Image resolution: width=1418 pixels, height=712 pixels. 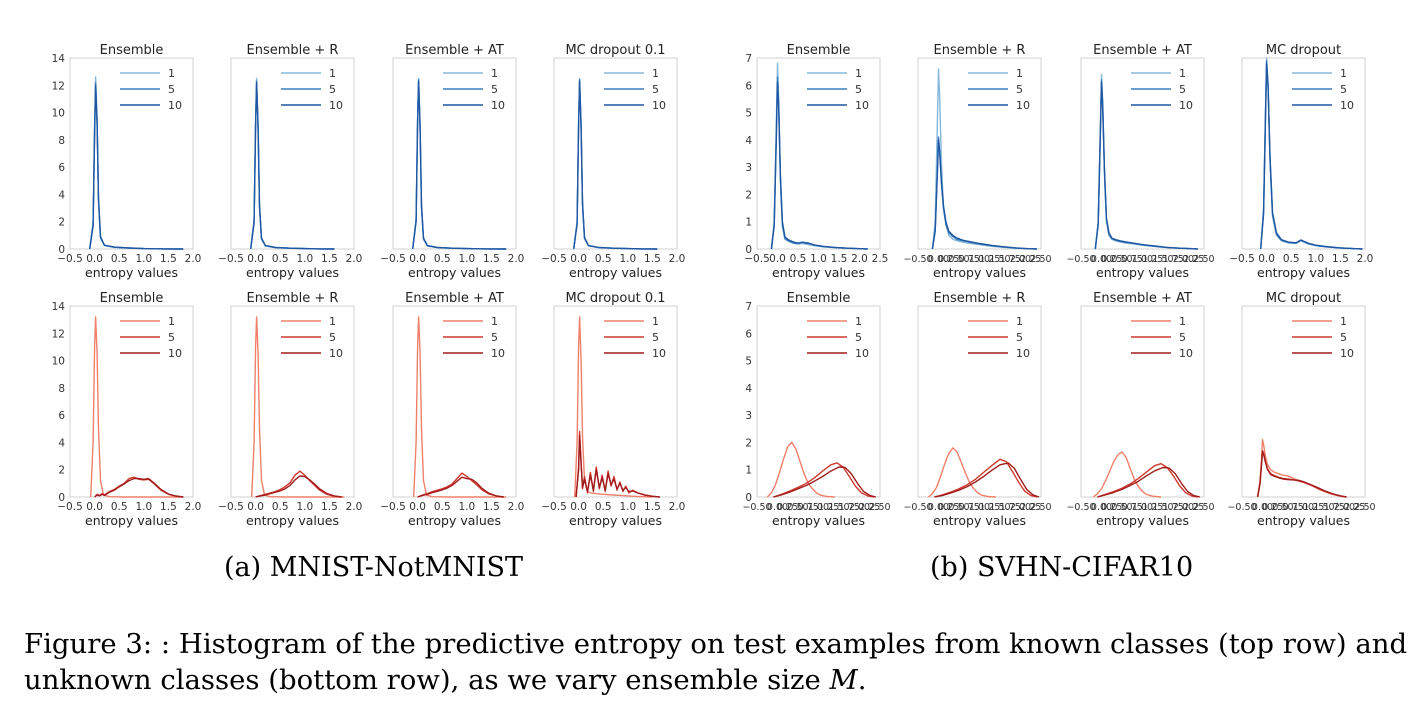 I want to click on plot-frame, so click(x=1303, y=401).